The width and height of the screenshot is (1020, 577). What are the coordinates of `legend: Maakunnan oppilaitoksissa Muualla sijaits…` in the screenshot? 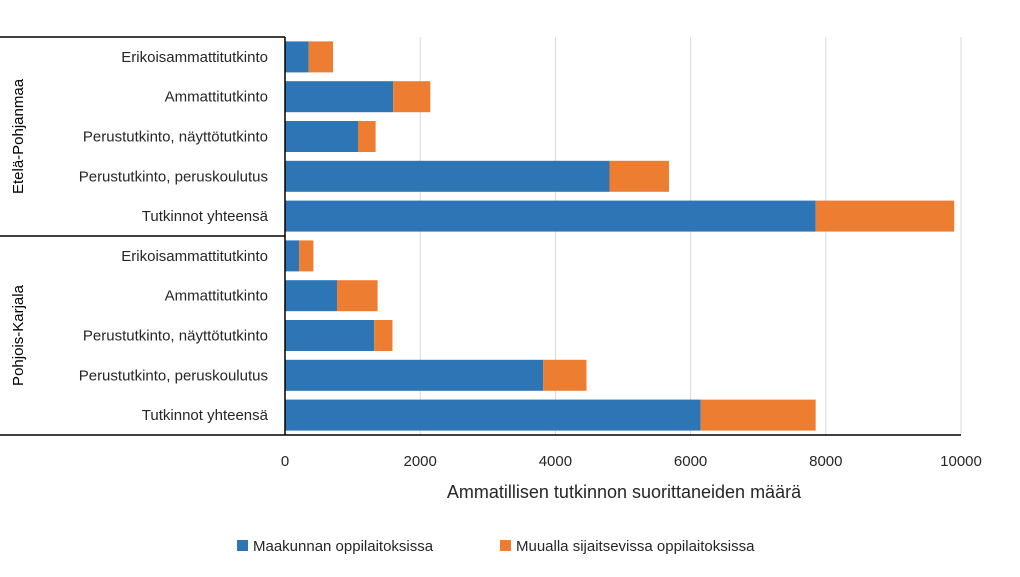 It's located at (496, 546).